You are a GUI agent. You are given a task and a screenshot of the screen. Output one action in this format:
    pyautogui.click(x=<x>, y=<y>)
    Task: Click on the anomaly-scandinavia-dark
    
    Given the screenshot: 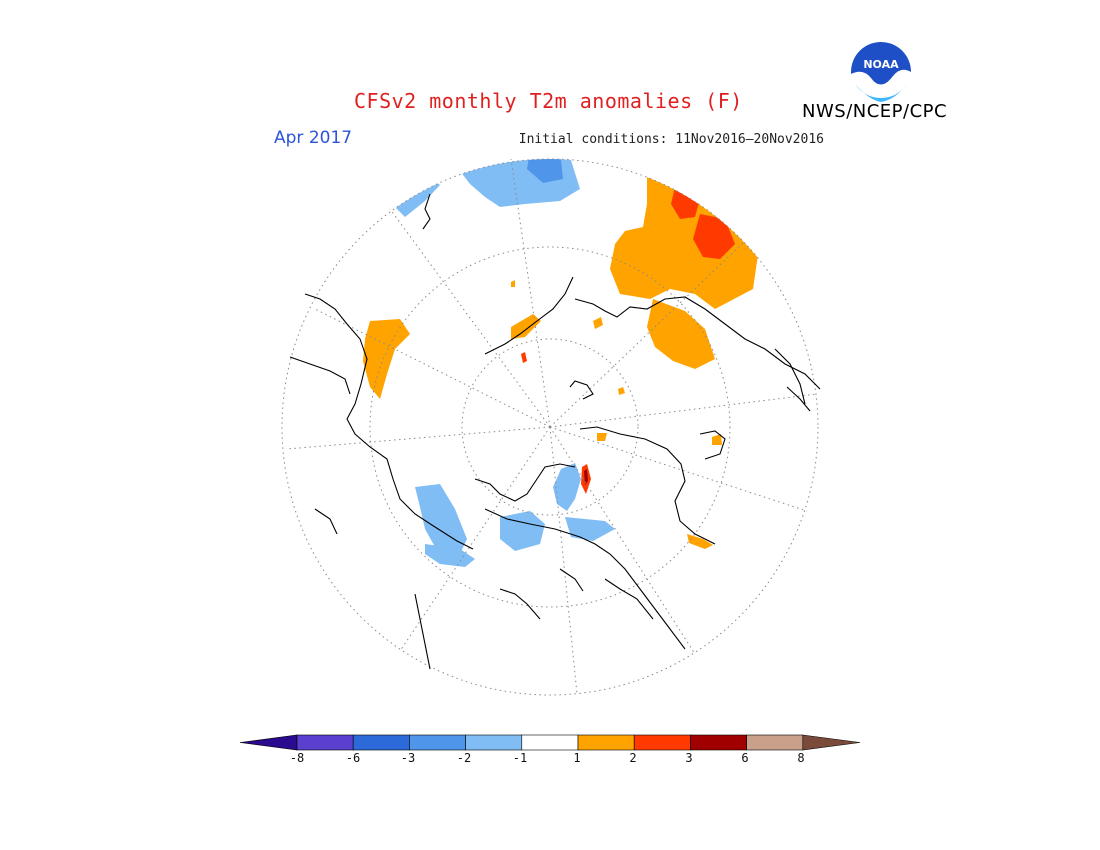 What is the action you would take?
    pyautogui.click(x=586, y=477)
    